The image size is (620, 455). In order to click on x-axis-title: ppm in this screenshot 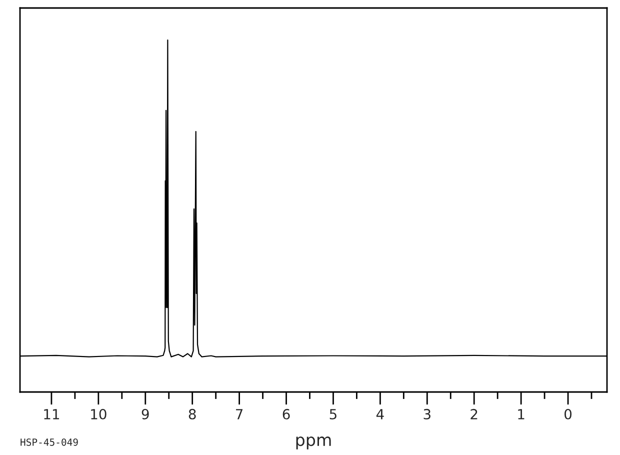, I will do `click(313, 443)`.